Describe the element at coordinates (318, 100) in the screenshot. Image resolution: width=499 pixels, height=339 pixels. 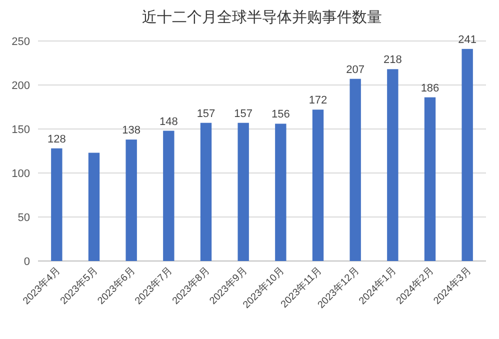
I see `data-label: 172` at that location.